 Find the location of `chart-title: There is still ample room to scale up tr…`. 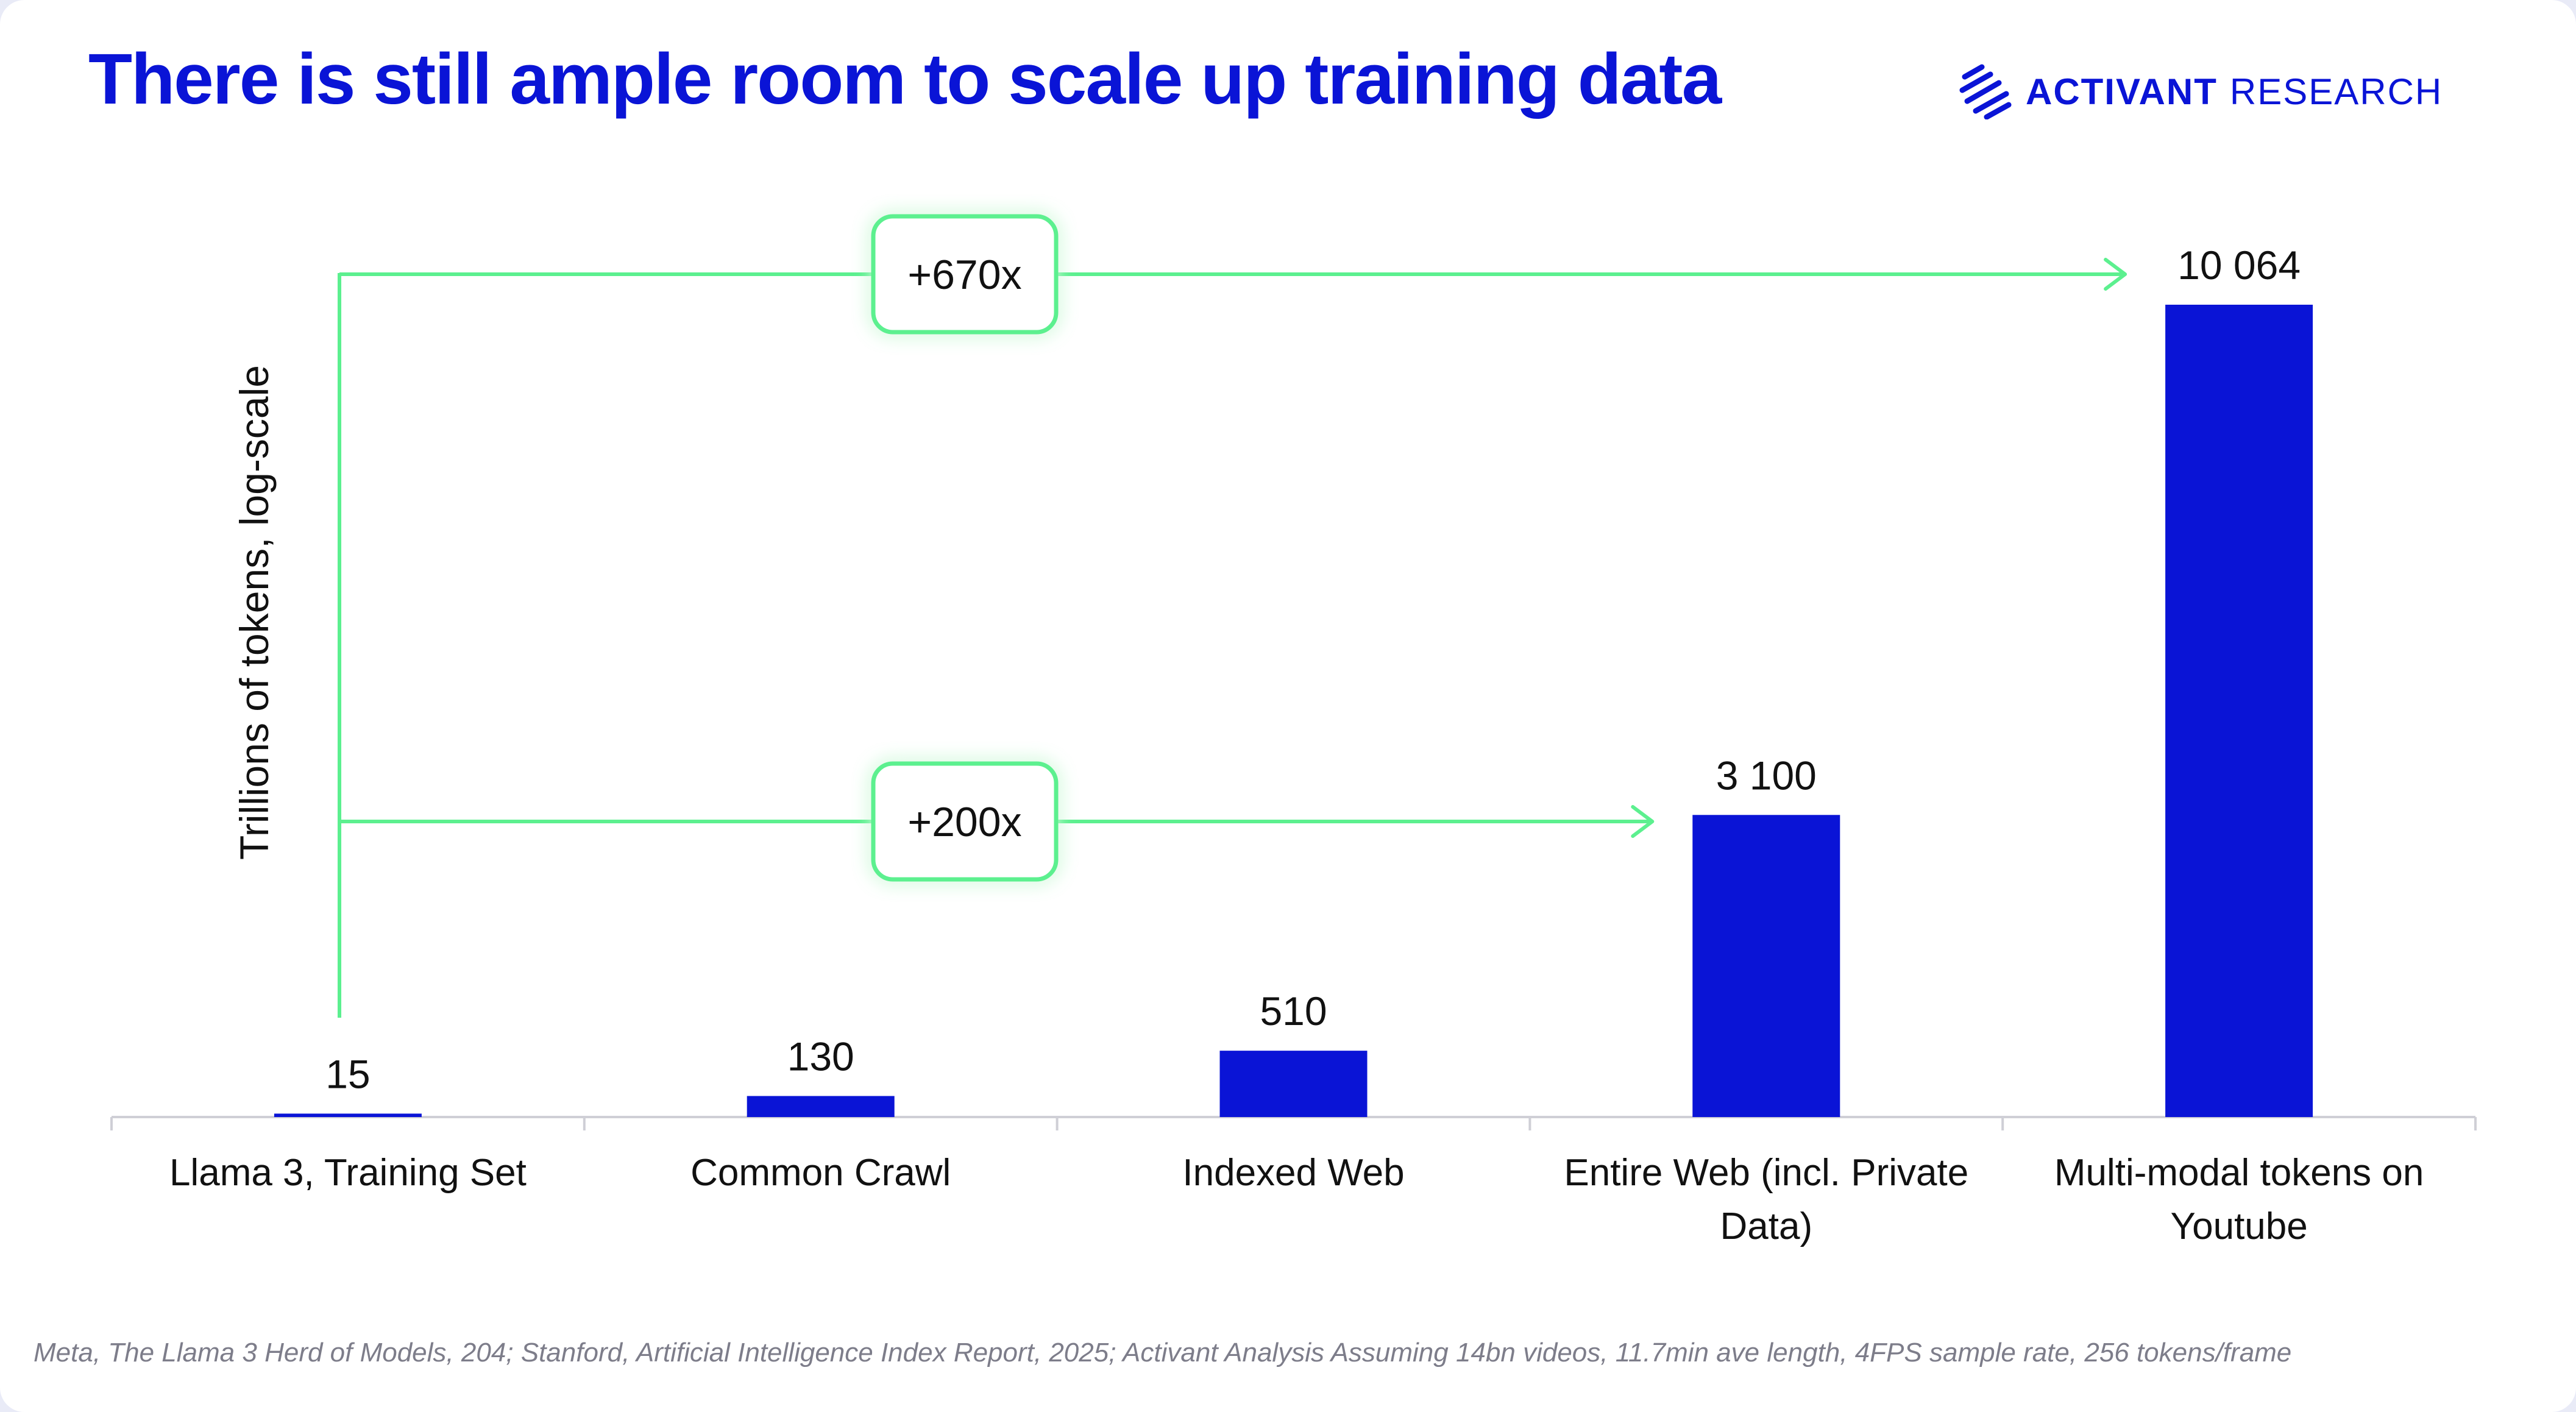

chart-title: There is still ample room to scale up tr… is located at coordinates (905, 79).